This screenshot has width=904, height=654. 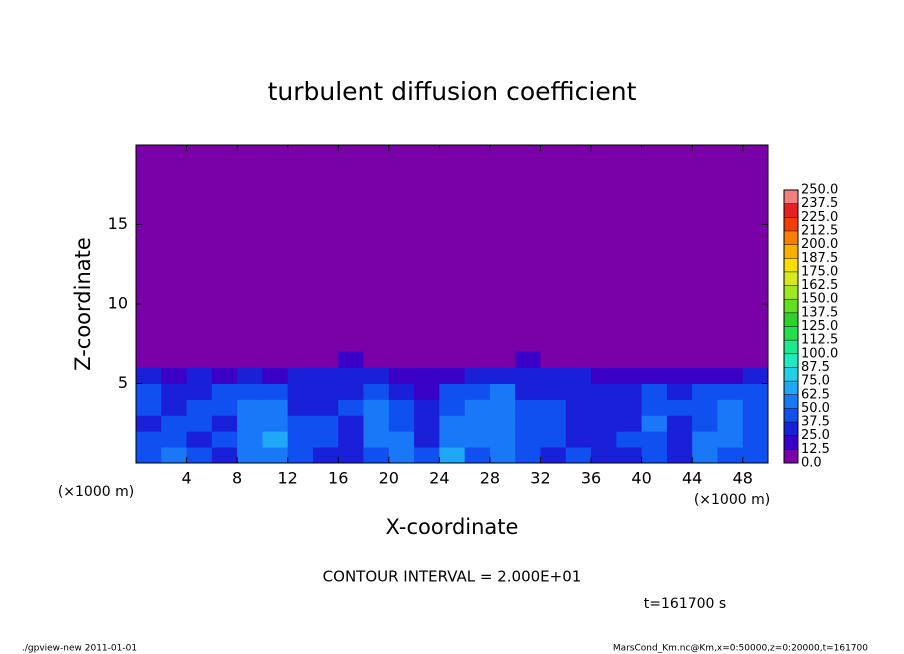 I want to click on x-tick-label: 32, so click(x=540, y=478).